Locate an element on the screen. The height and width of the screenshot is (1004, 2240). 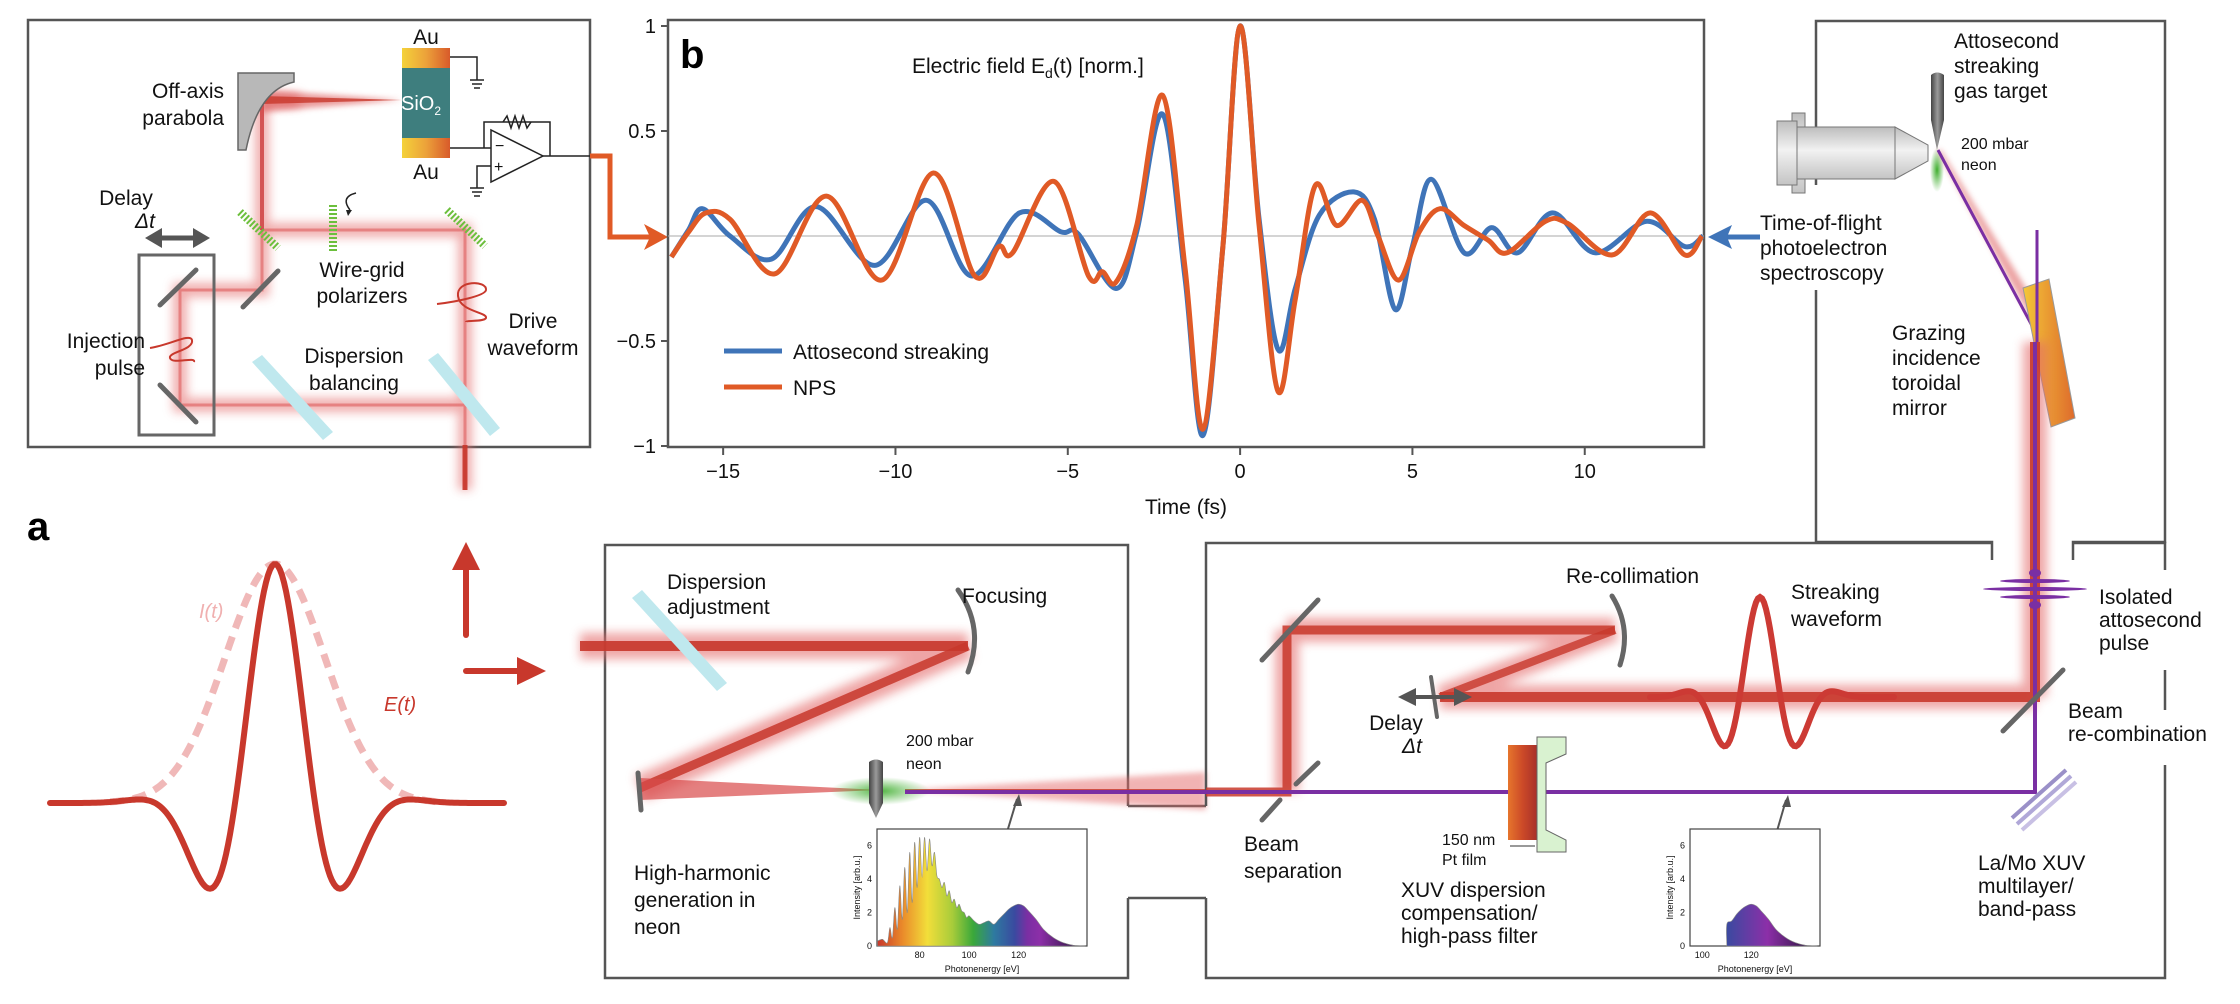
inset-pointer-1-head-icon is located at coordinates (1017, 800).